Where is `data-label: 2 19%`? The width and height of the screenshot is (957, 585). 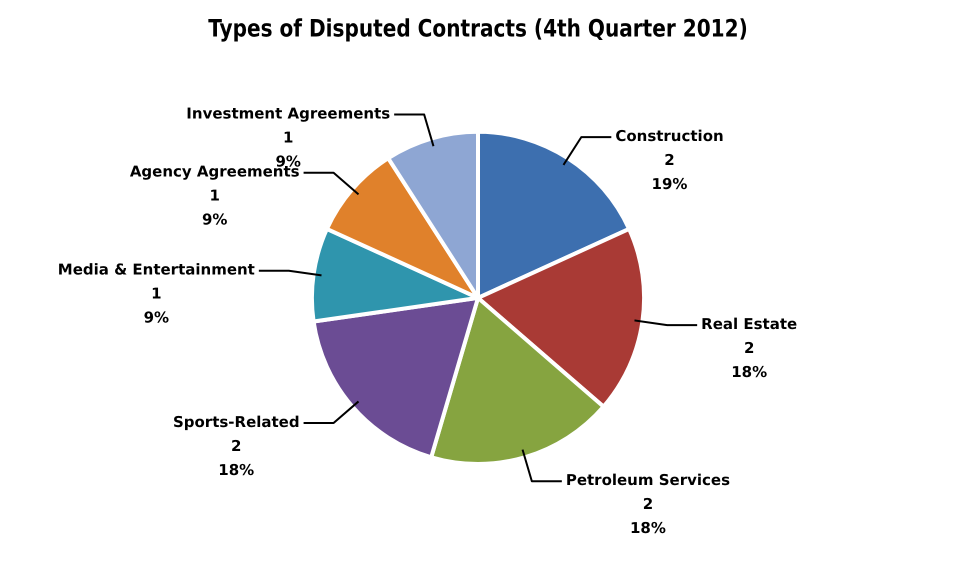
data-label: 2 19% is located at coordinates (670, 172).